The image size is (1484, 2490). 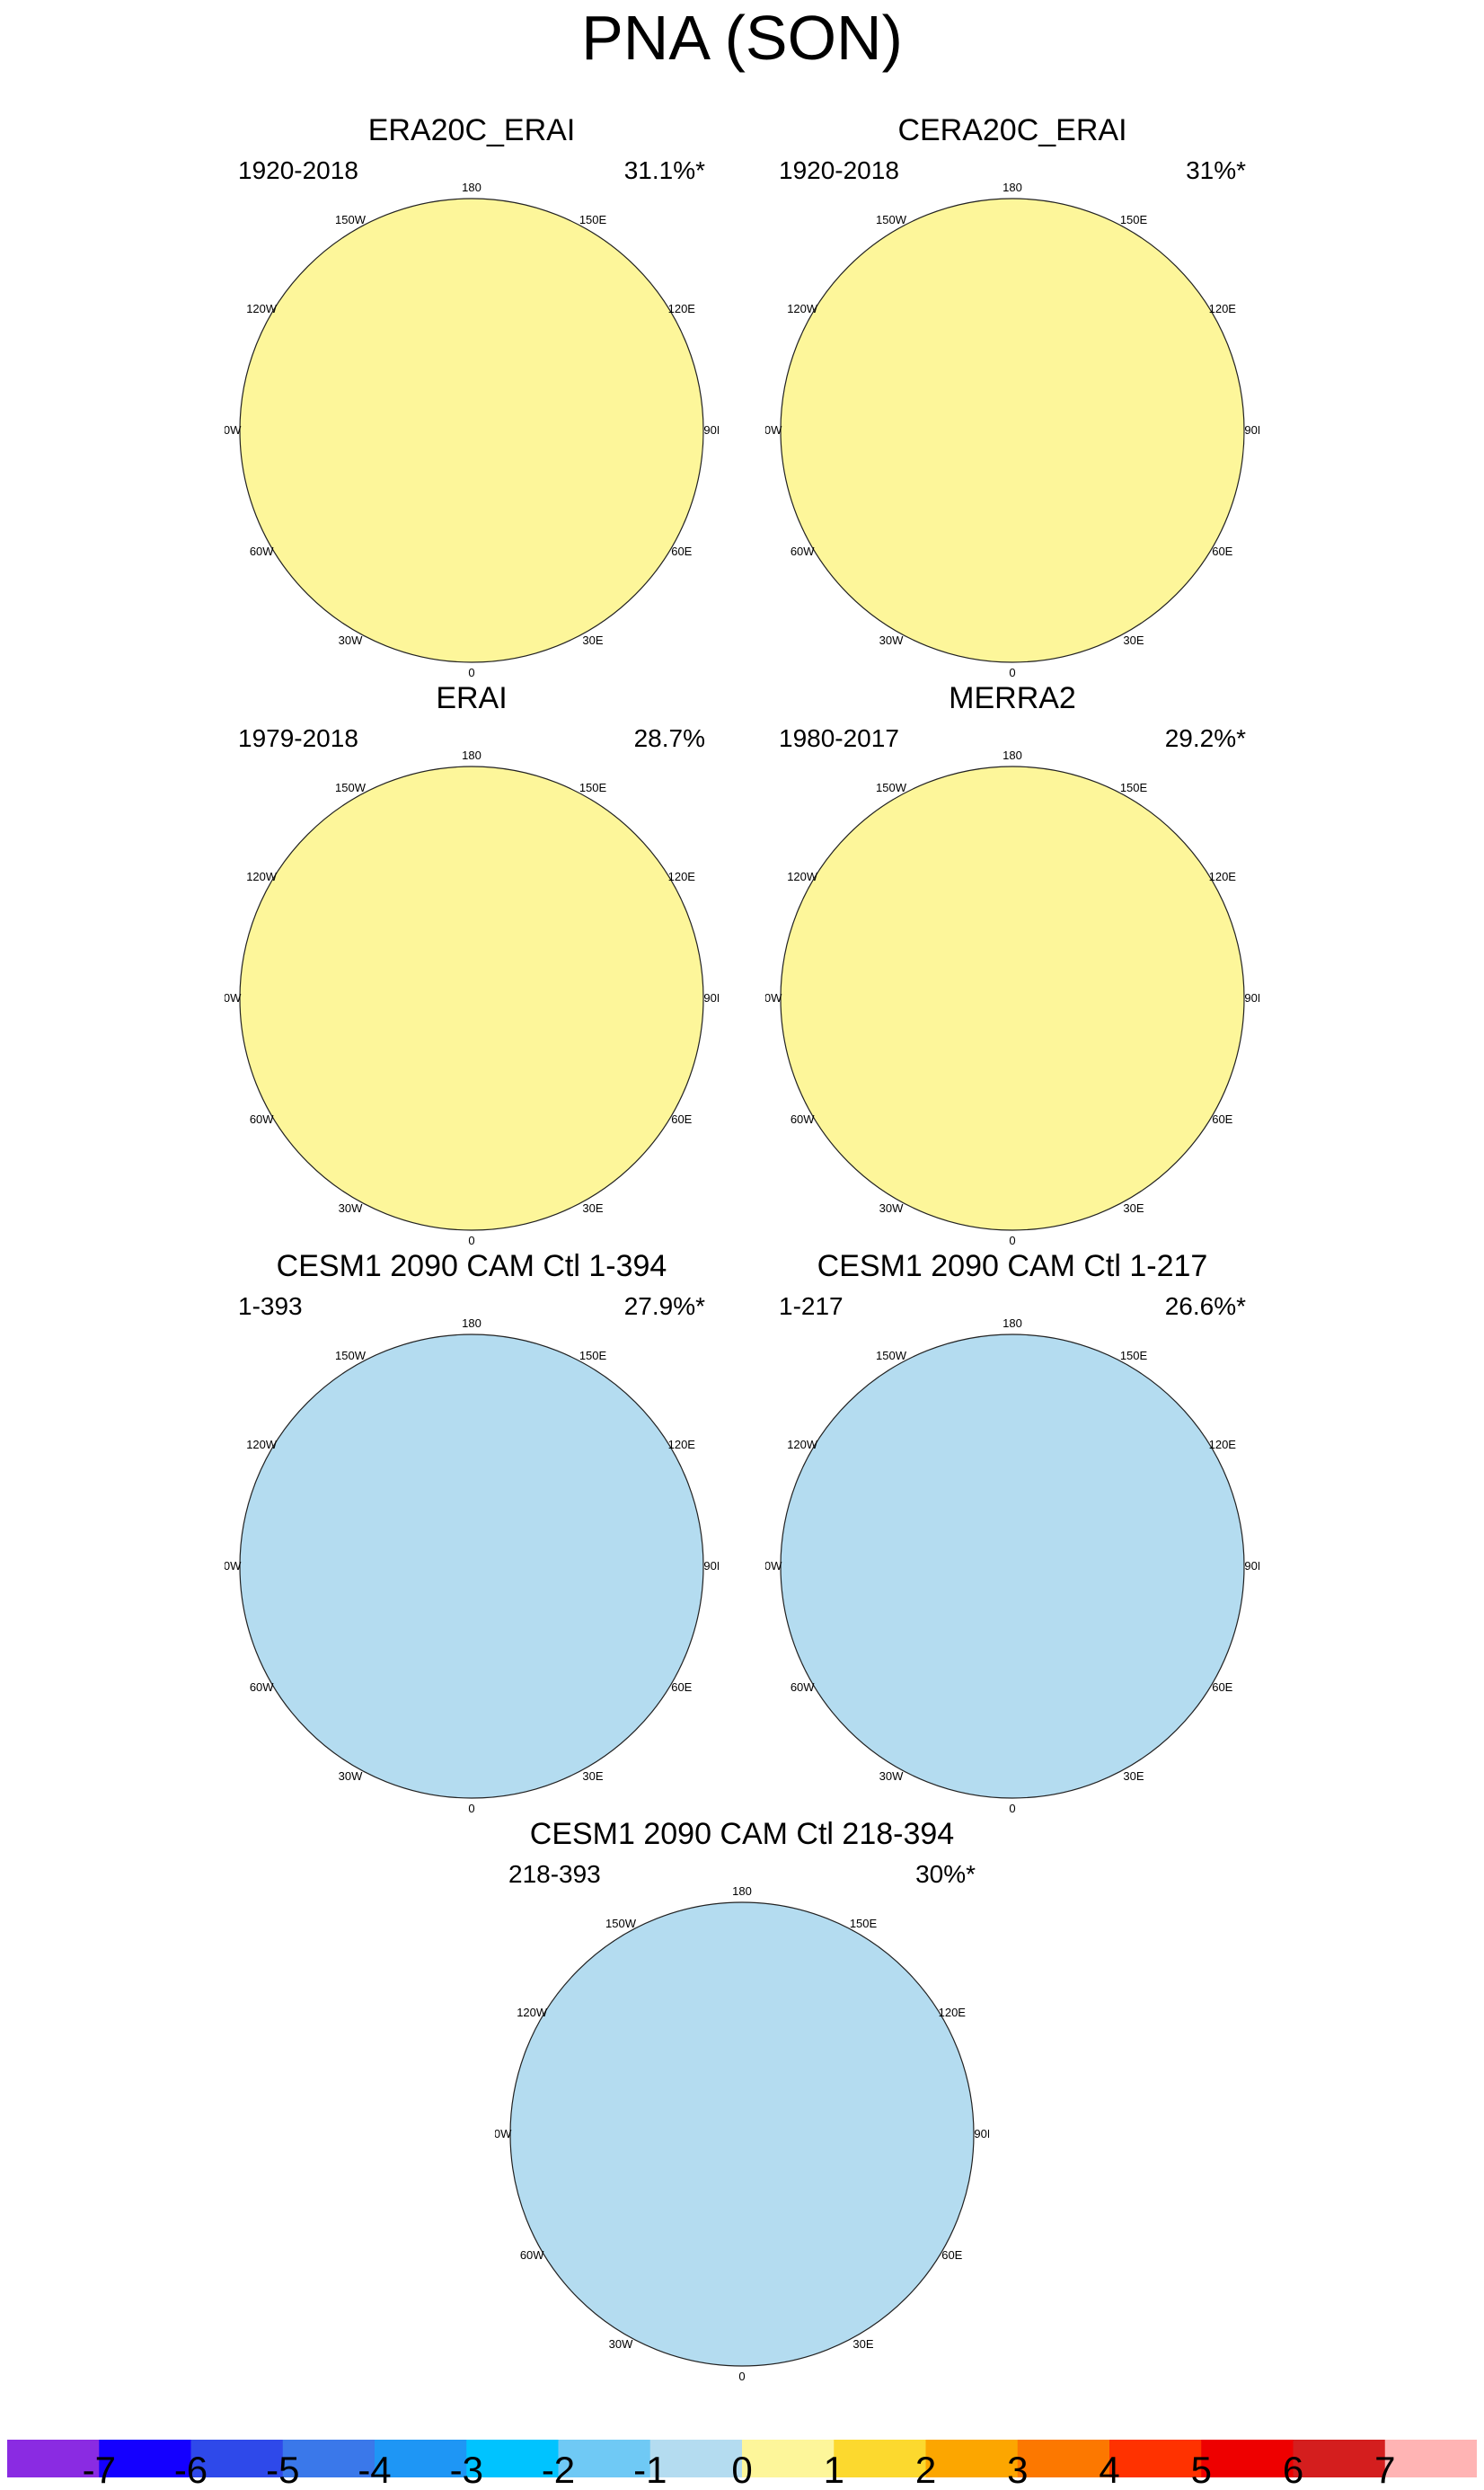 I want to click on panel-title: CERA20C_ERAI, so click(x=1012, y=130).